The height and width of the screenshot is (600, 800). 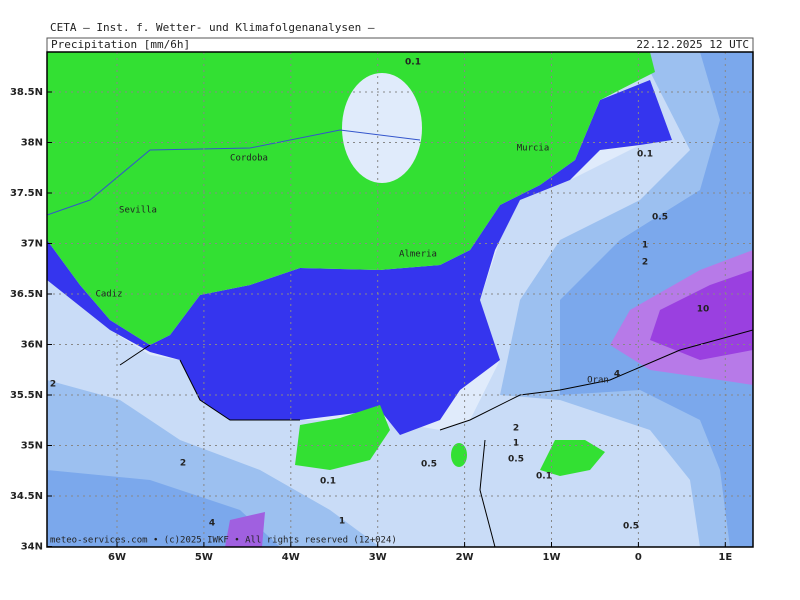 I want to click on contour-label: 10, so click(x=703, y=310).